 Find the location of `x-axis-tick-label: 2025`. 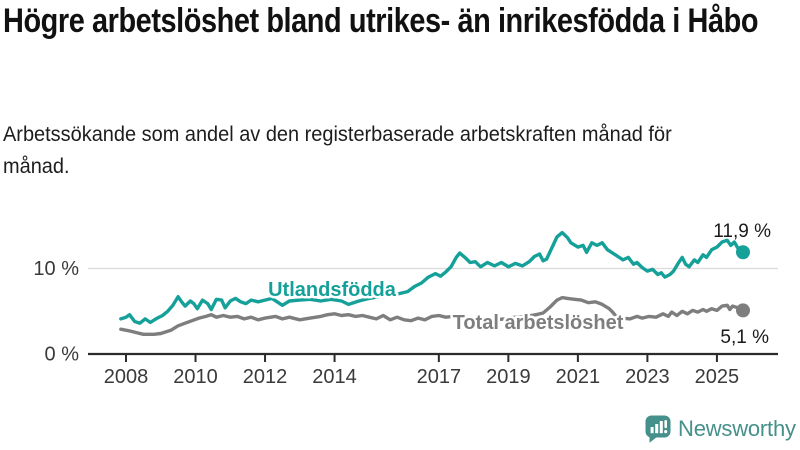

x-axis-tick-label: 2025 is located at coordinates (717, 377).